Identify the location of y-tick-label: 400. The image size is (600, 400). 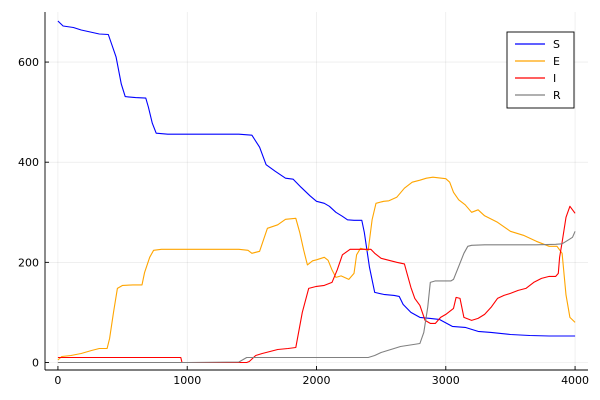
(28, 162).